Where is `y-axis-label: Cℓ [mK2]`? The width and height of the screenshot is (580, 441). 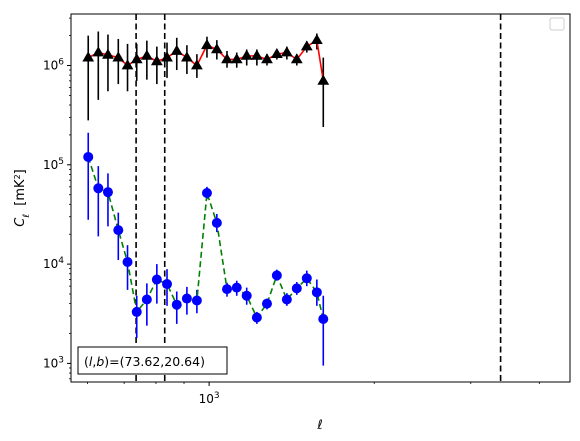 y-axis-label: Cℓ [mK2] is located at coordinates (23, 198).